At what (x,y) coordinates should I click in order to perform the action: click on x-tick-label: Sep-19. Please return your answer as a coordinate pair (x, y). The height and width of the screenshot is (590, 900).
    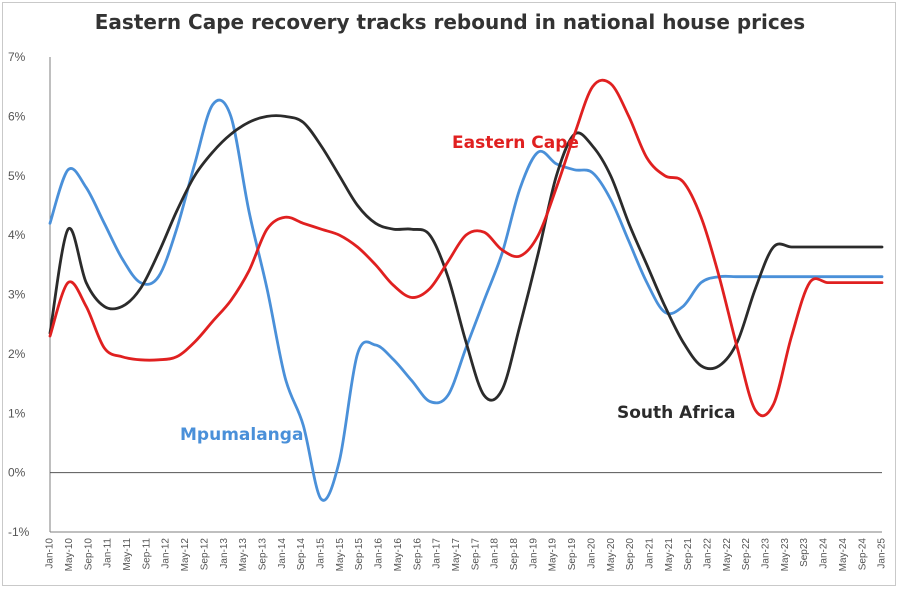
    Looking at the image, I should click on (572, 554).